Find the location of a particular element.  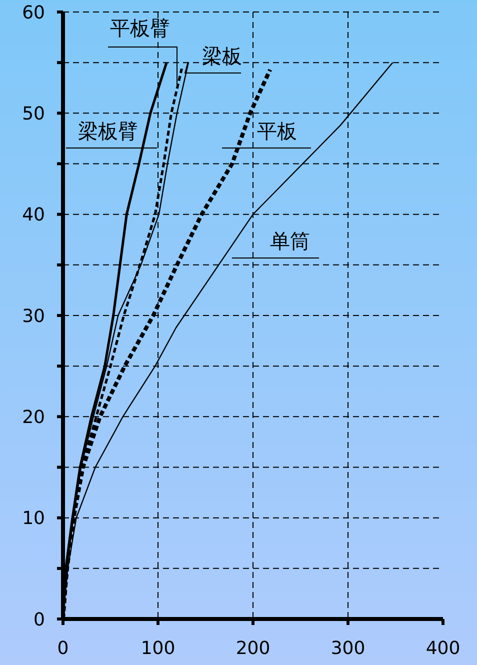

series-label: 平板臂 is located at coordinates (140, 28).